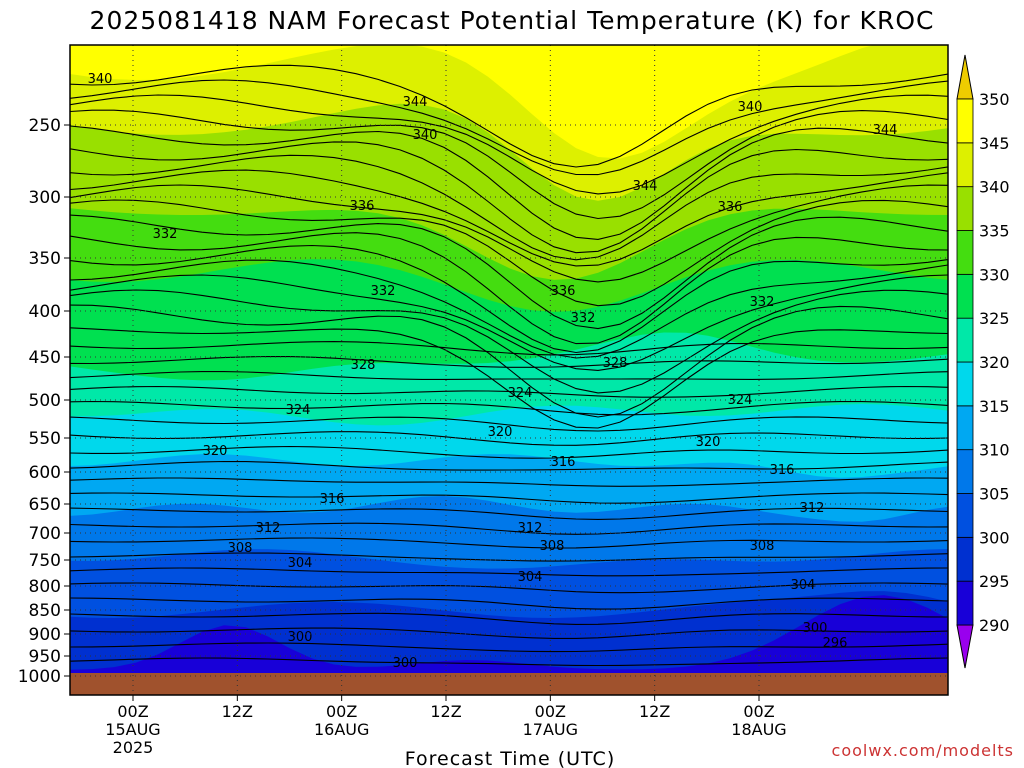 The width and height of the screenshot is (1024, 768). What do you see at coordinates (510, 758) in the screenshot?
I see `x-axis-label: Forecast Time (UTC)` at bounding box center [510, 758].